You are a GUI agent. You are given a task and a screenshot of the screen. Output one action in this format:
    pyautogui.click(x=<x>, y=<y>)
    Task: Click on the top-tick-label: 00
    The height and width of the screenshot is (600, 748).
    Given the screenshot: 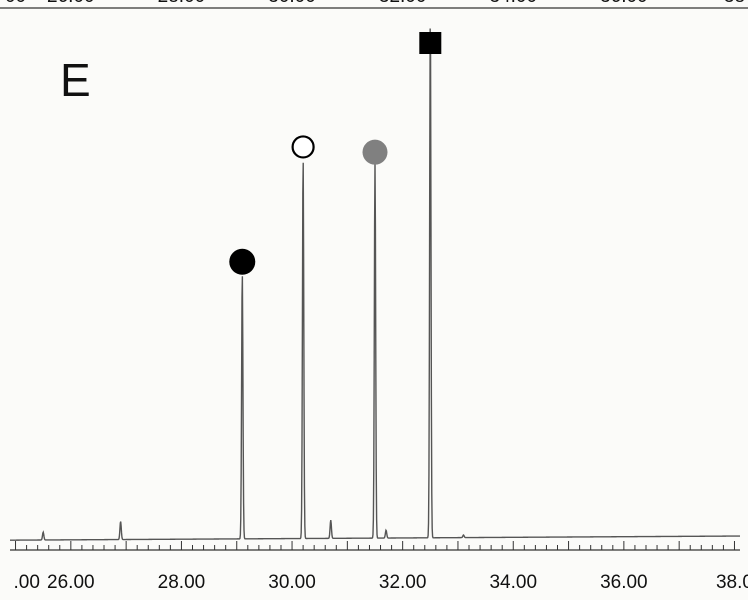 What is the action you would take?
    pyautogui.click(x=15, y=3)
    